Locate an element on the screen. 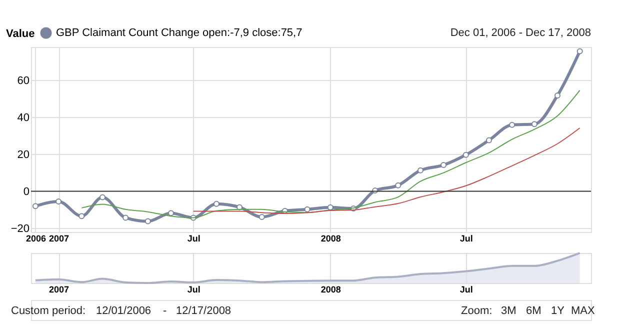  text: 1Y is located at coordinates (558, 311).